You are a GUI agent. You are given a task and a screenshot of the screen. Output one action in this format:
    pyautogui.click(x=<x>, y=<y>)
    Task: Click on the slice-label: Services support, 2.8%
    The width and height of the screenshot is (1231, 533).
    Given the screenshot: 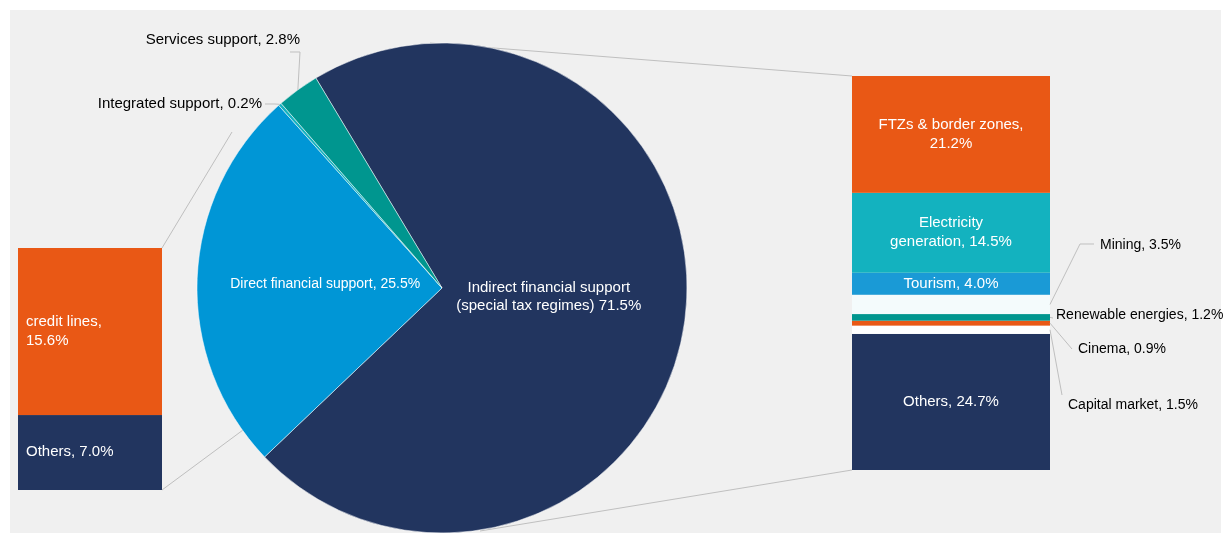 What is the action you would take?
    pyautogui.click(x=222, y=38)
    